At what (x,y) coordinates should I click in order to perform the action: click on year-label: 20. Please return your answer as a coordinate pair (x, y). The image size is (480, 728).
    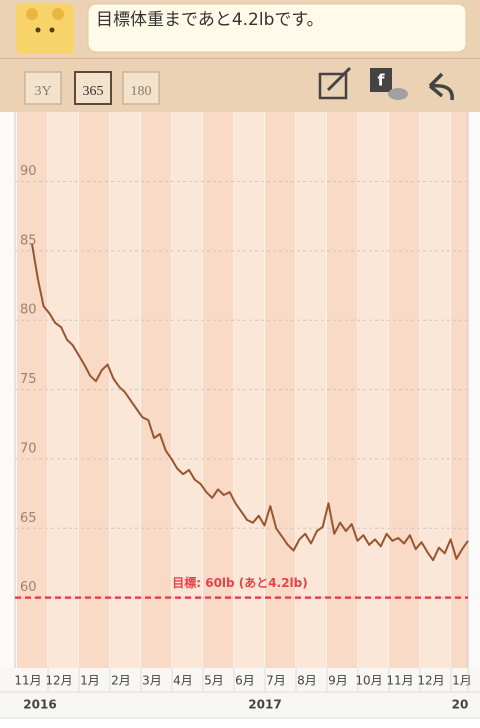
    Looking at the image, I should click on (460, 705).